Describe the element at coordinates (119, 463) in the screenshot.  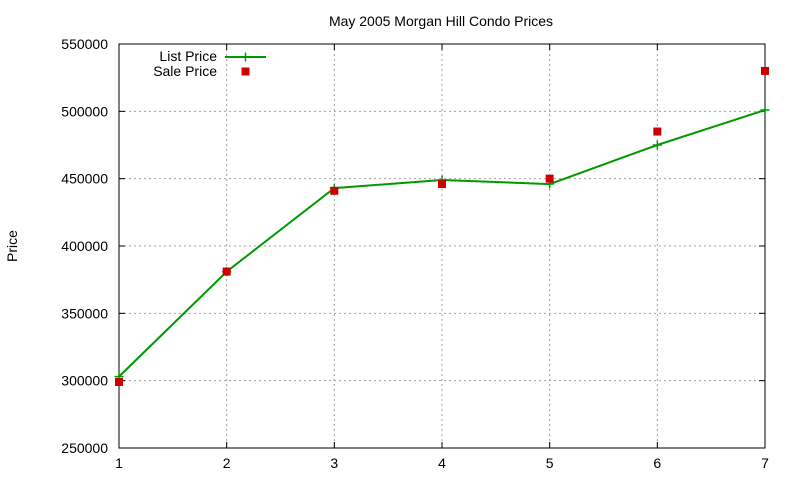
I see `x-tick-label: 1` at that location.